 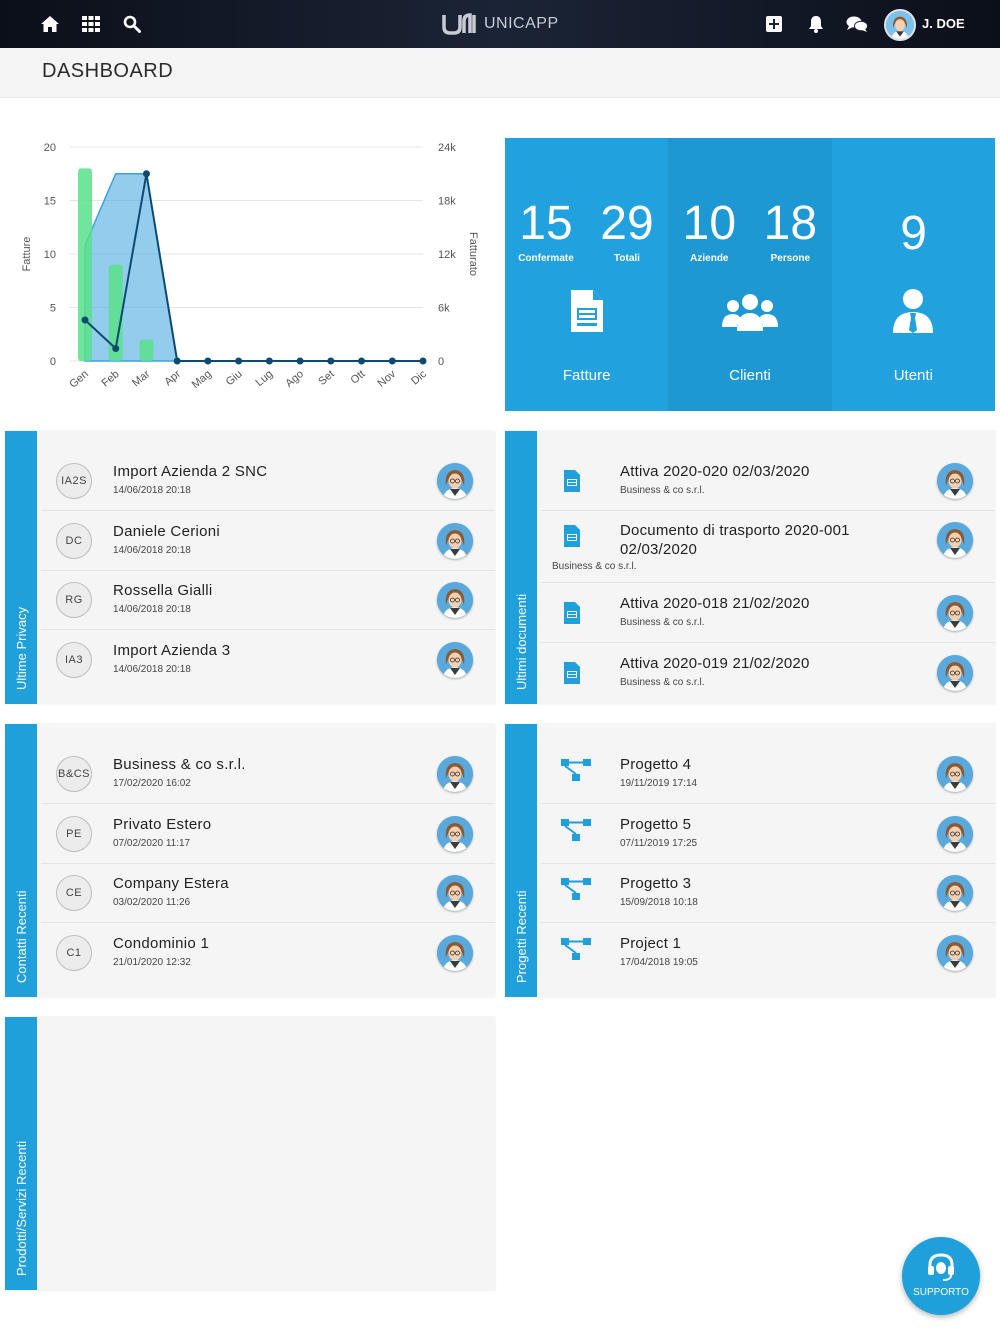 I want to click on project-row: Project 1 17/04/2018 19:05, so click(x=768, y=953).